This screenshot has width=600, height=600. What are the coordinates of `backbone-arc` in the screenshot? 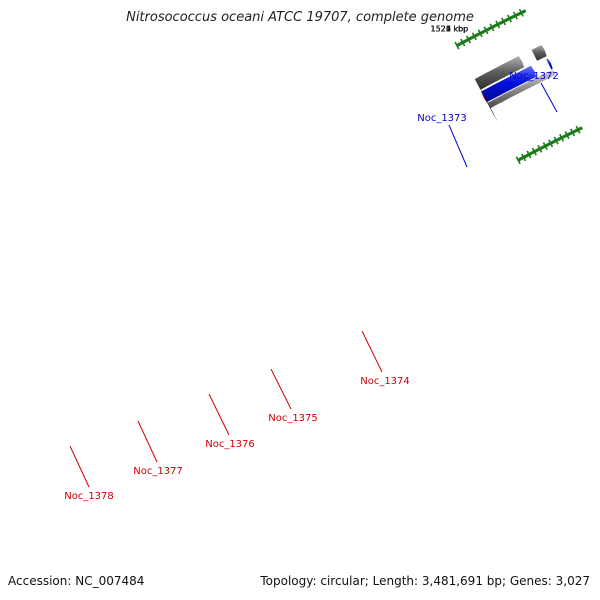 It's located at (521, 89).